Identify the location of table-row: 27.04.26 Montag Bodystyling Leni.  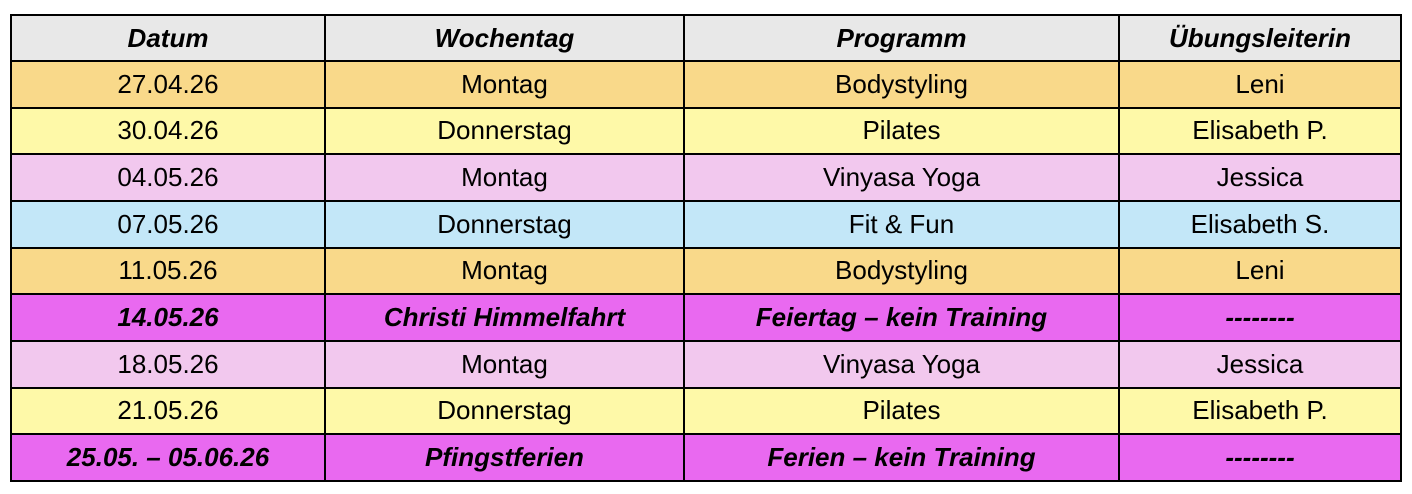
(706, 84).